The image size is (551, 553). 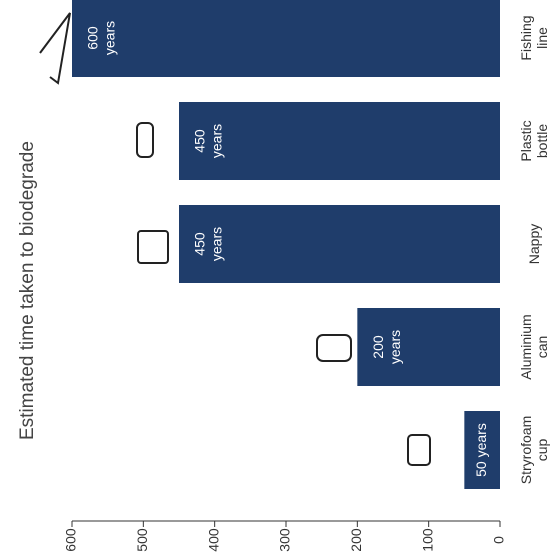 I want to click on y-tick-label: 400, so click(x=213, y=540).